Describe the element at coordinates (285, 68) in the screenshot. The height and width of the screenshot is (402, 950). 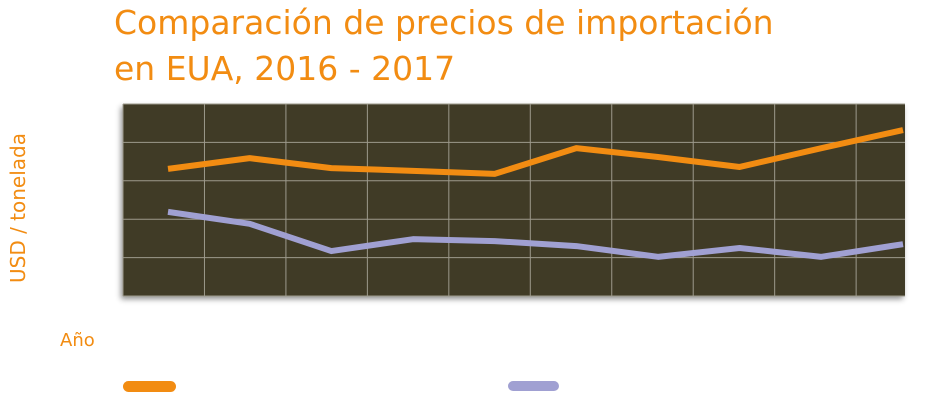
I see `title-line-2: en EUA, 2016 - 2017` at that location.